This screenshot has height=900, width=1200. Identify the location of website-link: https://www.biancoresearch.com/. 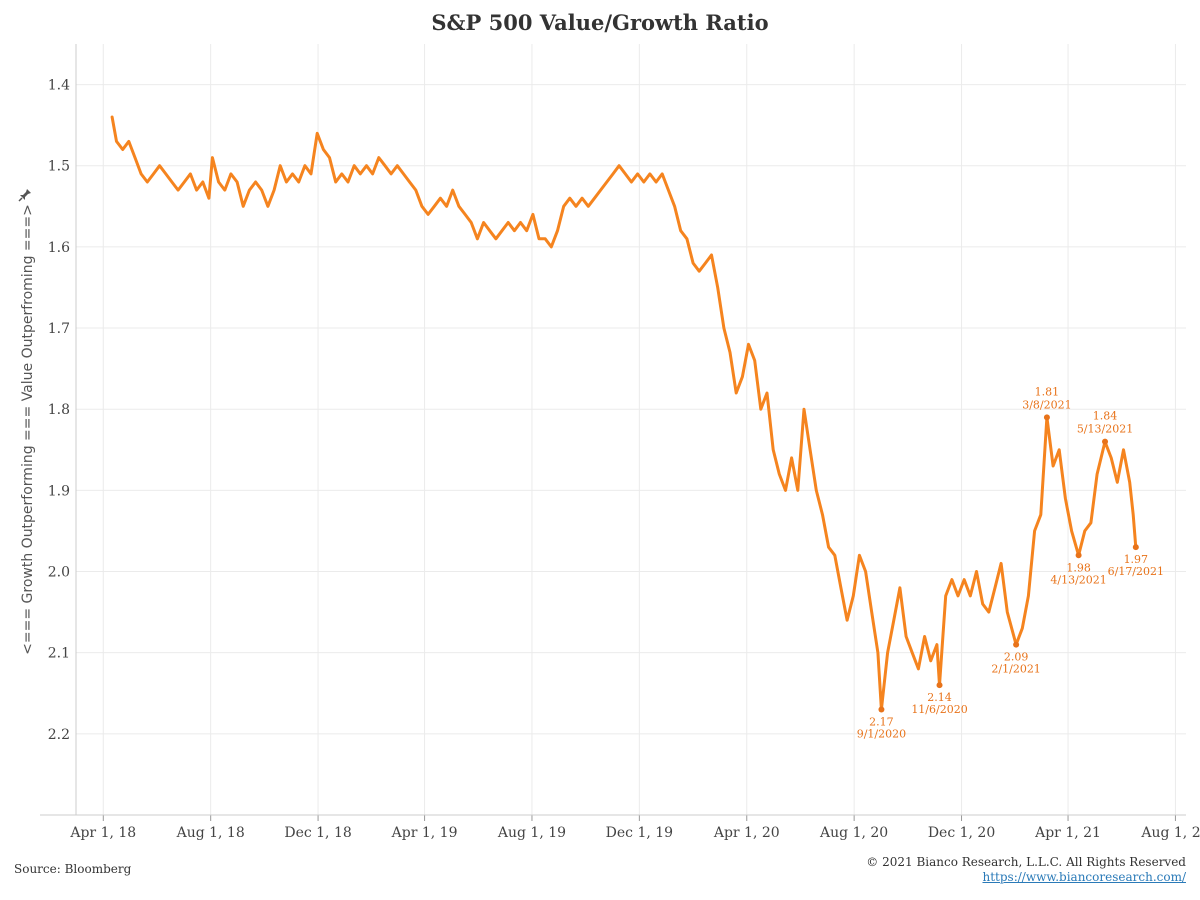
(1084, 877).